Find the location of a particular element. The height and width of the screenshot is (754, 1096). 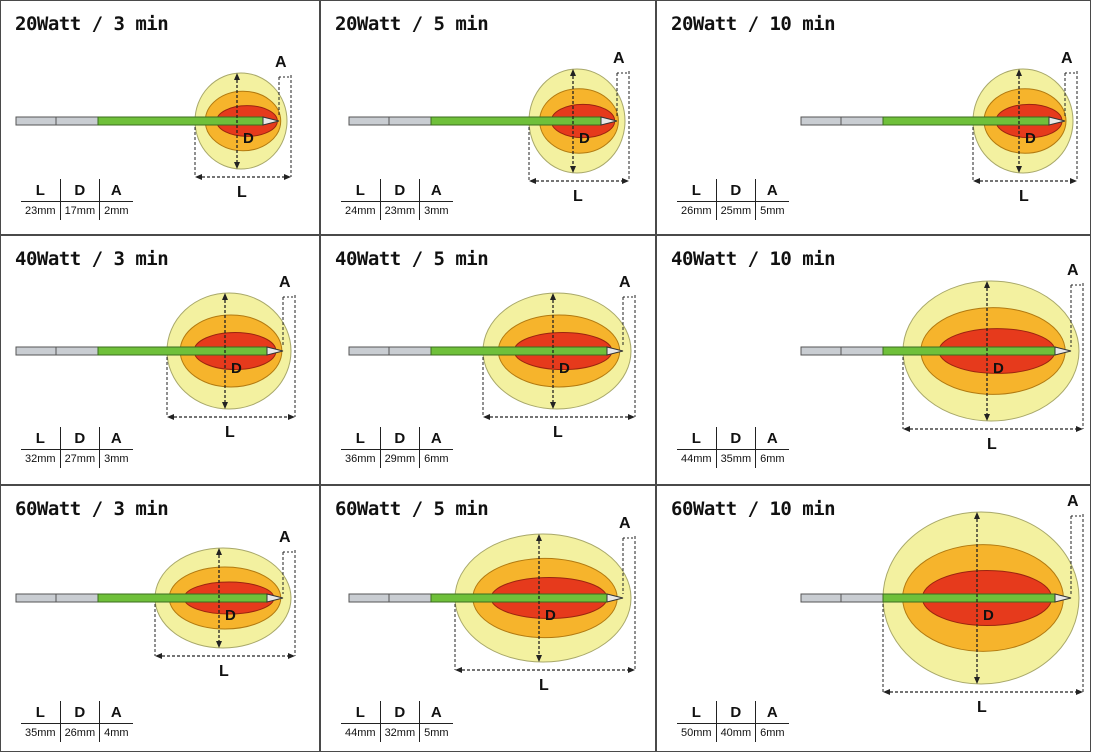

panel-title: 60Watt / 5 min is located at coordinates (412, 509).